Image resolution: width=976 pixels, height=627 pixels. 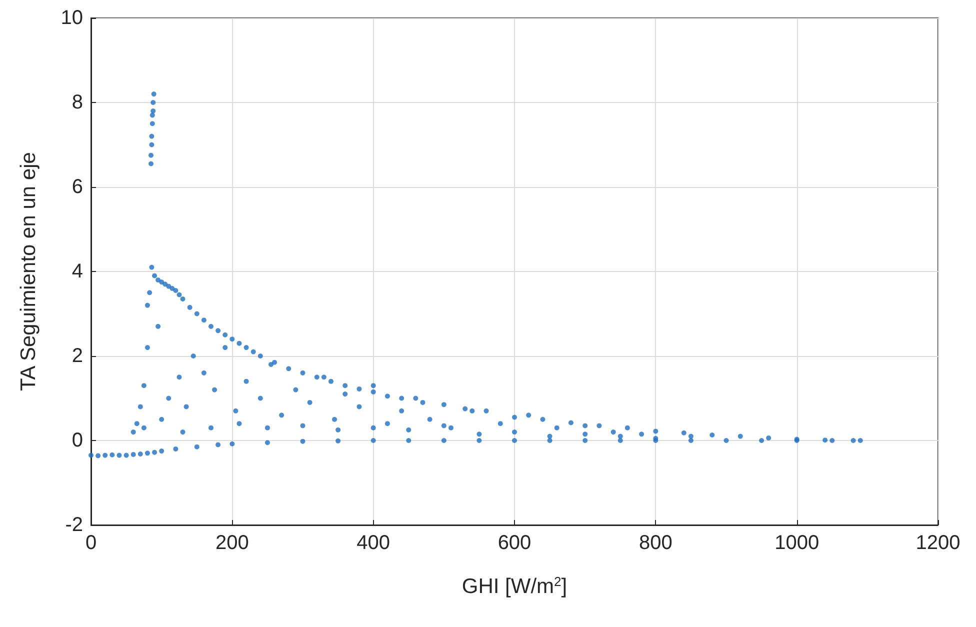 I want to click on y-tick-label: 10, so click(x=71, y=18).